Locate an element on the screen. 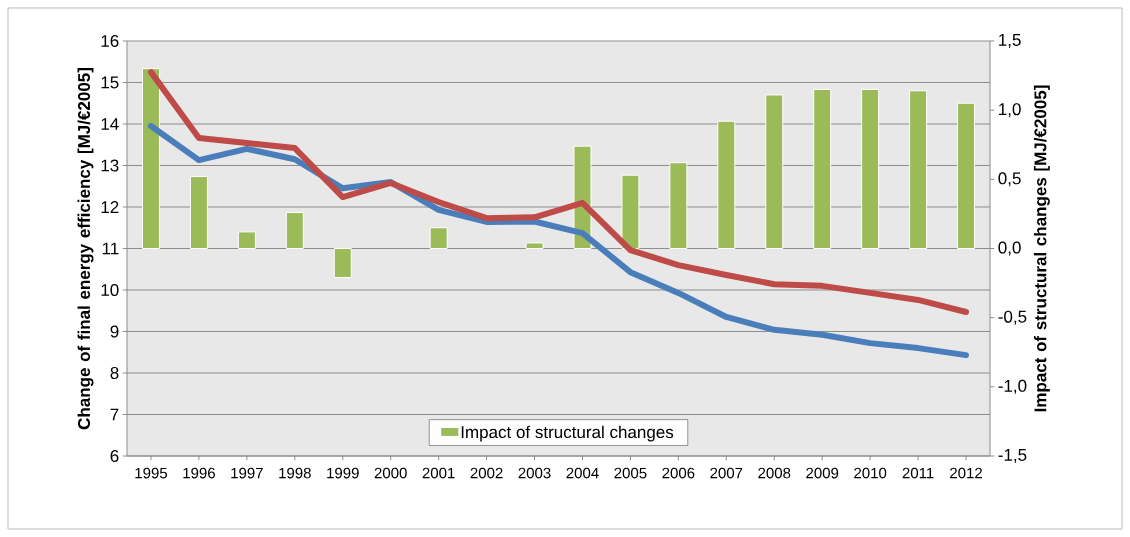 Image resolution: width=1130 pixels, height=537 pixels. y2-tick-label: -0,5 is located at coordinates (1012, 317).